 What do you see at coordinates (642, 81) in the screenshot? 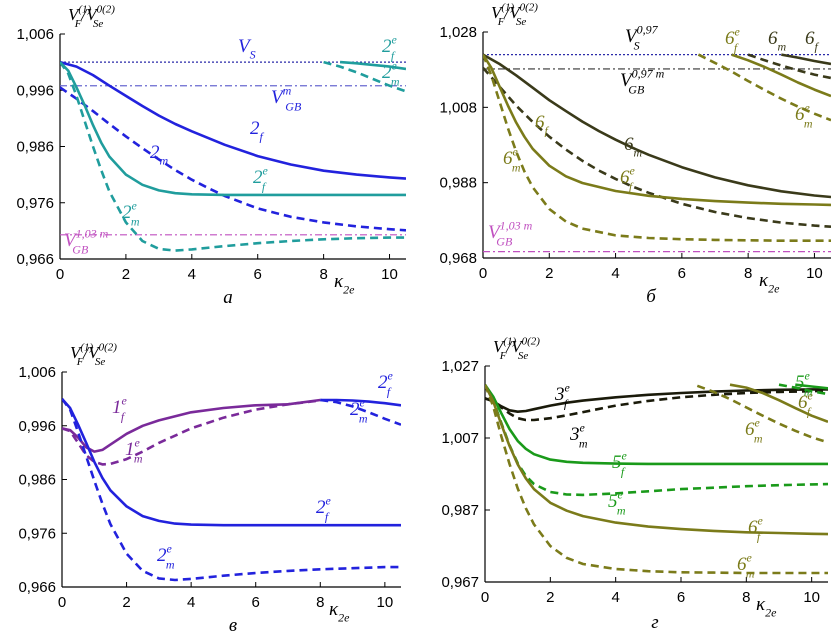
I see `curve-label: V0,97 mGB​` at bounding box center [642, 81].